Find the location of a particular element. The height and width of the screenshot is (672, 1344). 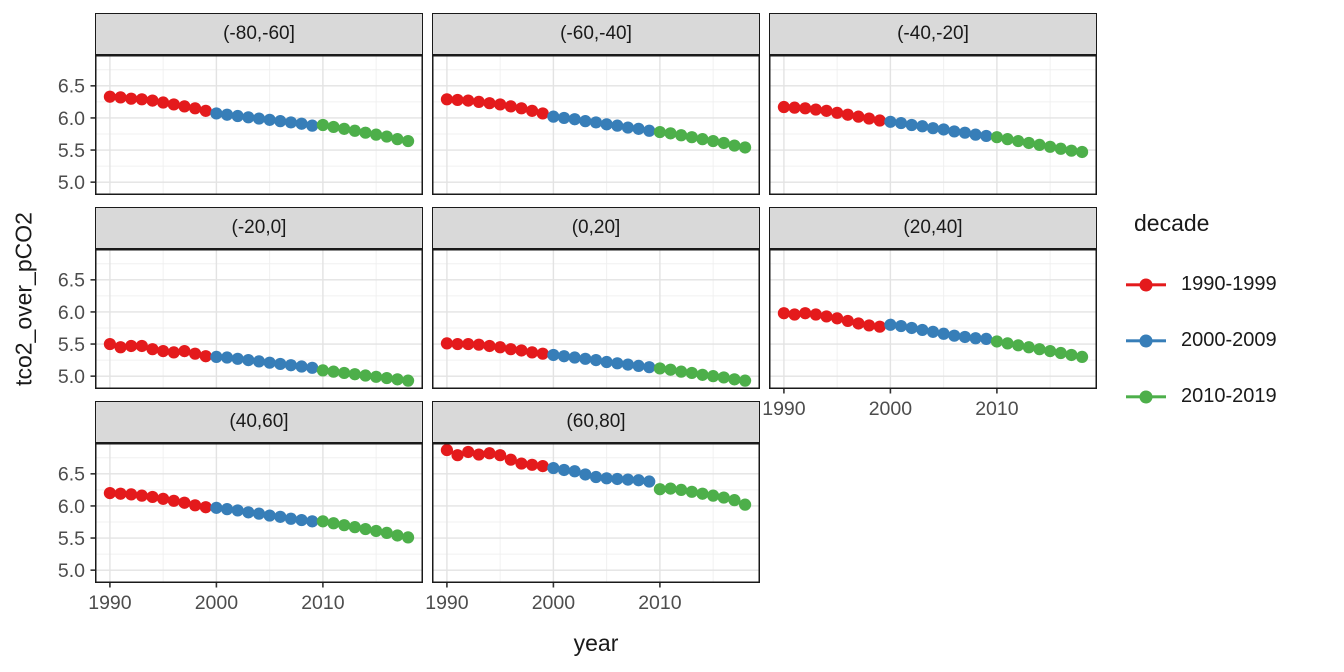

facet-panel: (-20,0] 5.0 5.5 6.0 6.5 is located at coordinates (240, 298).